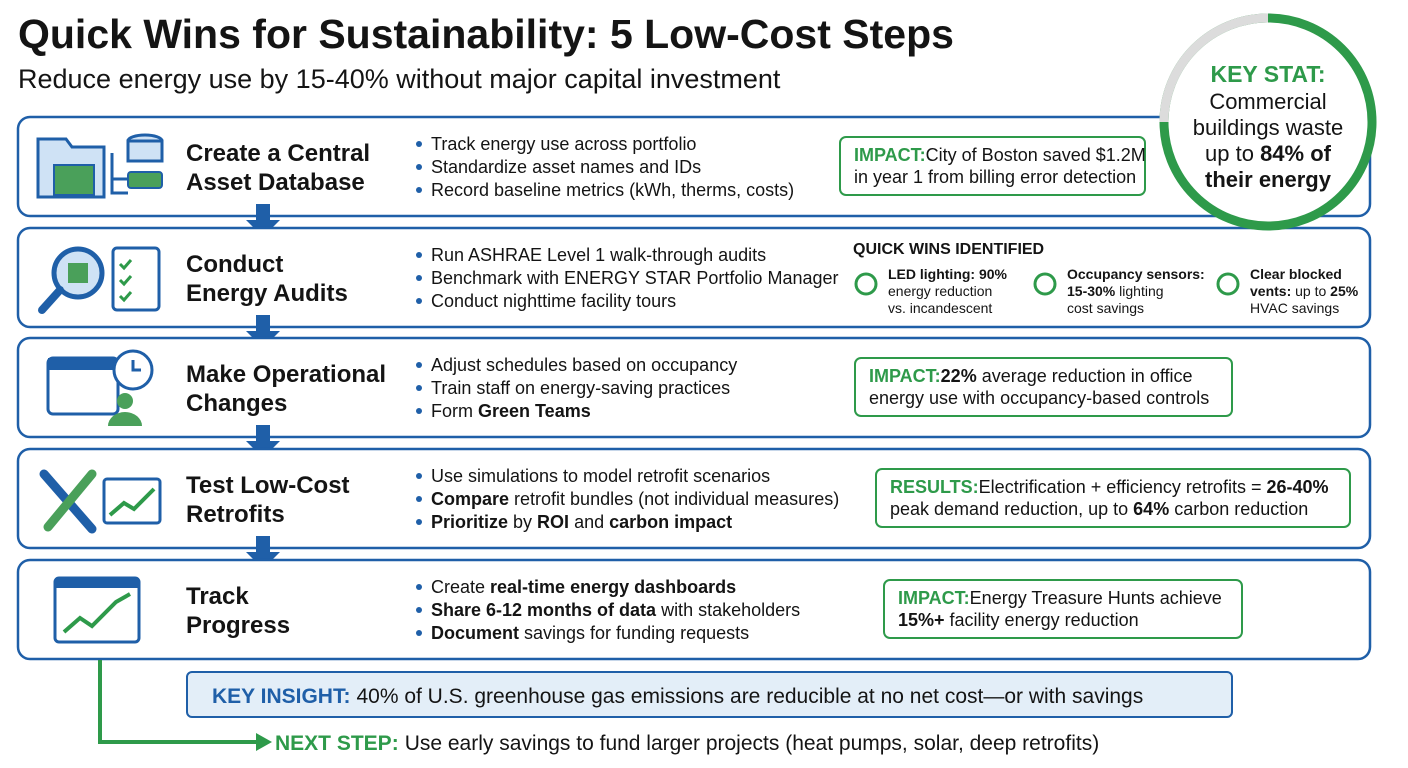  What do you see at coordinates (921, 620) in the screenshot?
I see `text-run: 15%+` at bounding box center [921, 620].